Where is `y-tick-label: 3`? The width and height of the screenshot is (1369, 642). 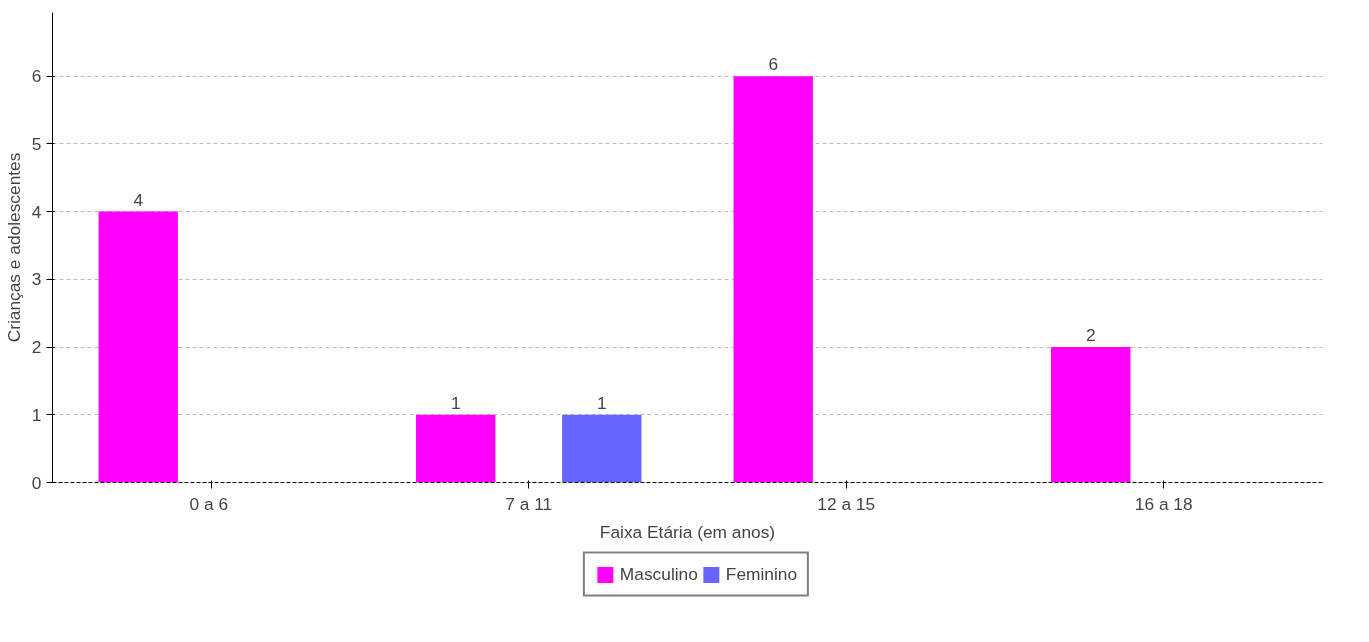 y-tick-label: 3 is located at coordinates (36, 279).